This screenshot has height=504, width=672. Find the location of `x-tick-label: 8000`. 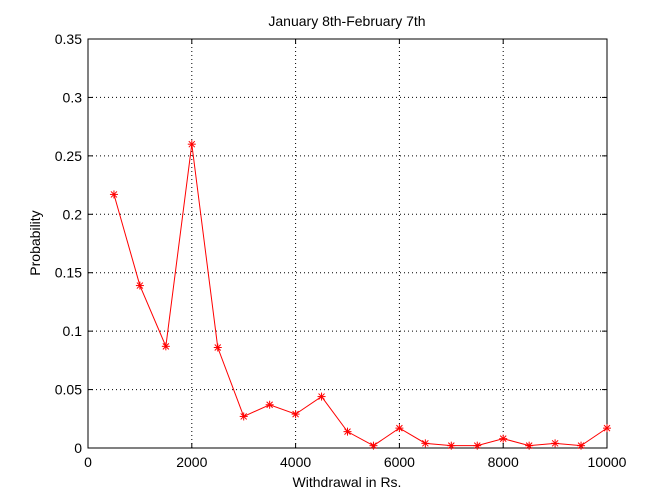

x-tick-label: 8000 is located at coordinates (503, 462).